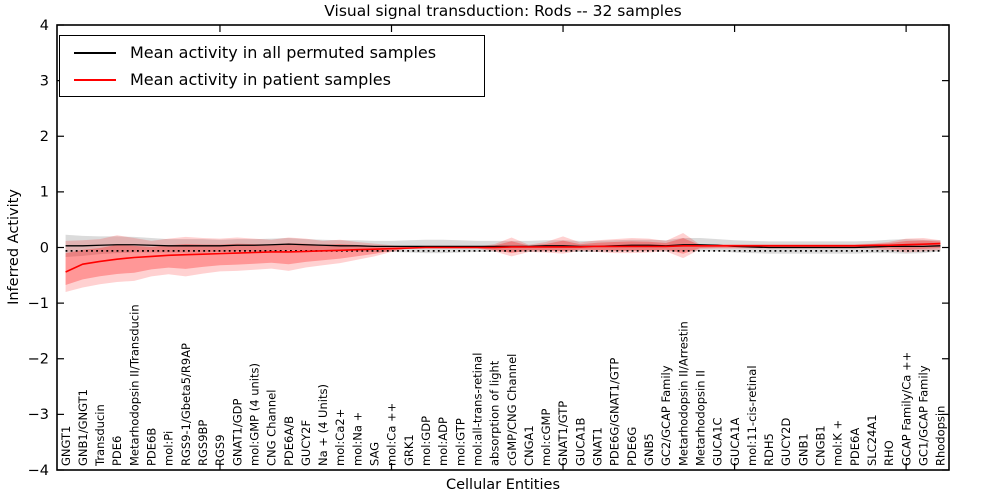 This screenshot has height=500, width=1000. What do you see at coordinates (503, 485) in the screenshot?
I see `x-axis-title: Cellular Entities` at bounding box center [503, 485].